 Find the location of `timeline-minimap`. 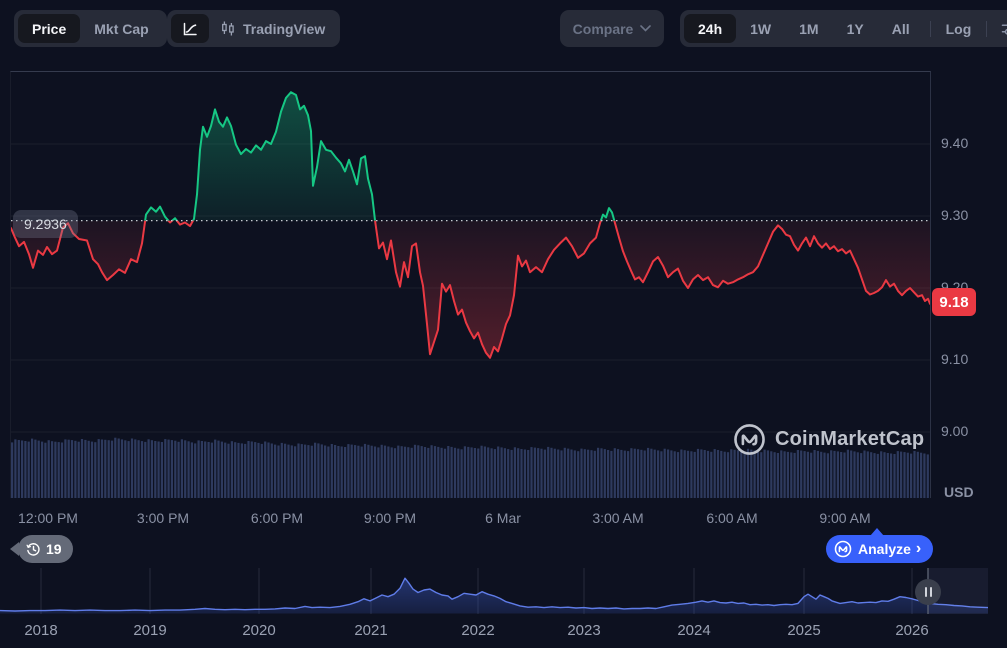

timeline-minimap is located at coordinates (494, 591).